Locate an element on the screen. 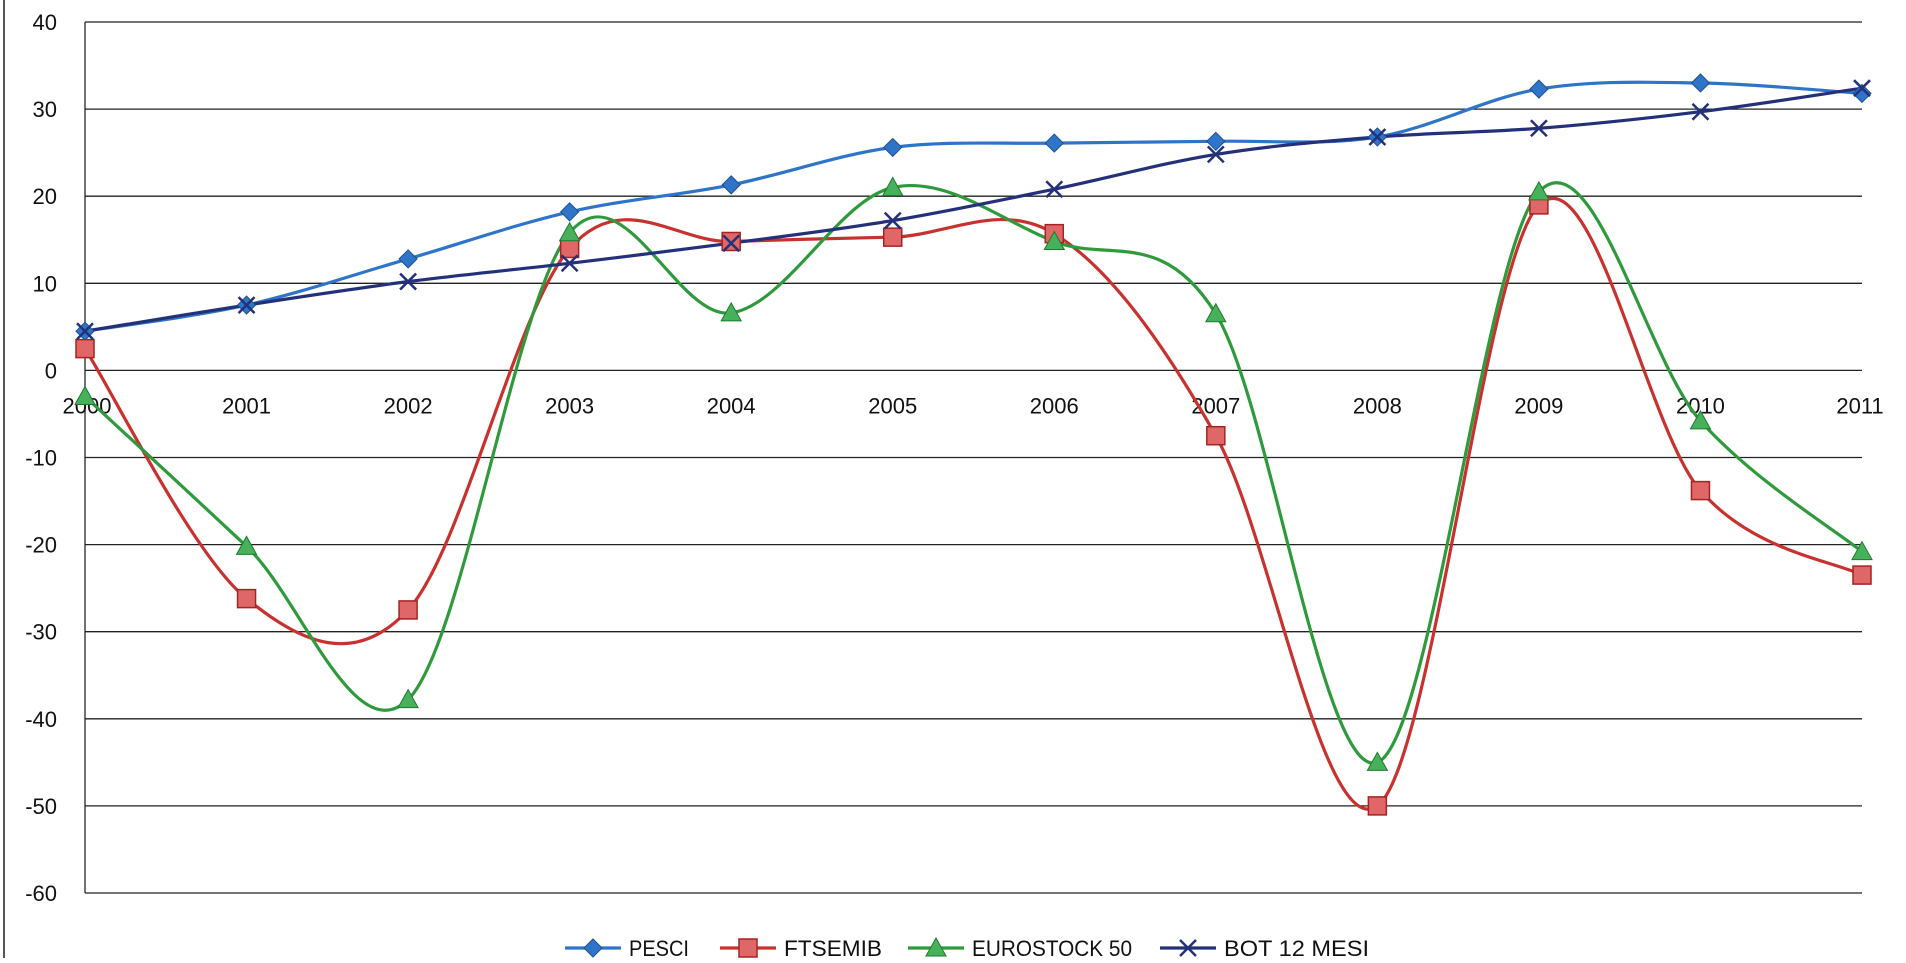  x-tick-label: 2006 is located at coordinates (1054, 405).